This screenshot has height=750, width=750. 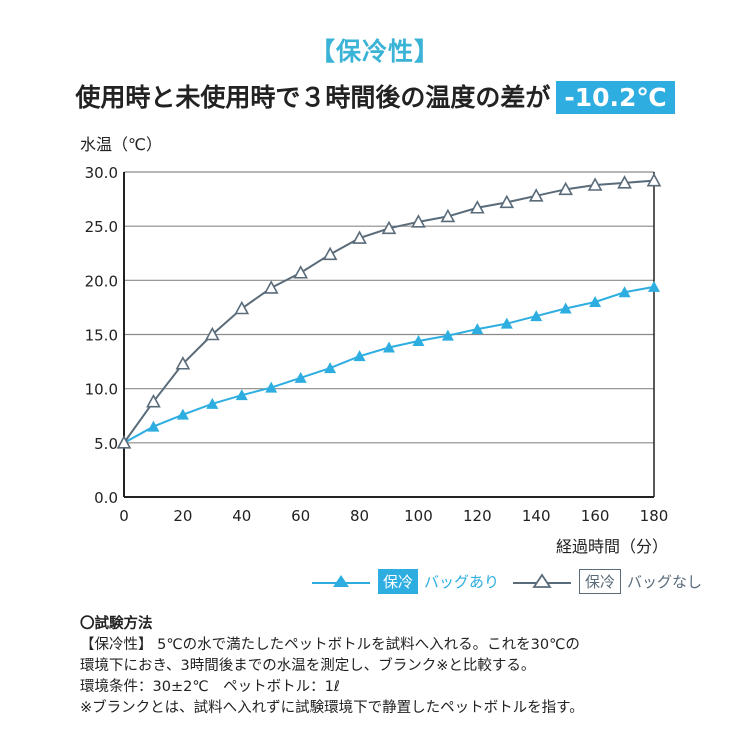 What do you see at coordinates (359, 516) in the screenshot?
I see `x-tick-label: 80` at bounding box center [359, 516].